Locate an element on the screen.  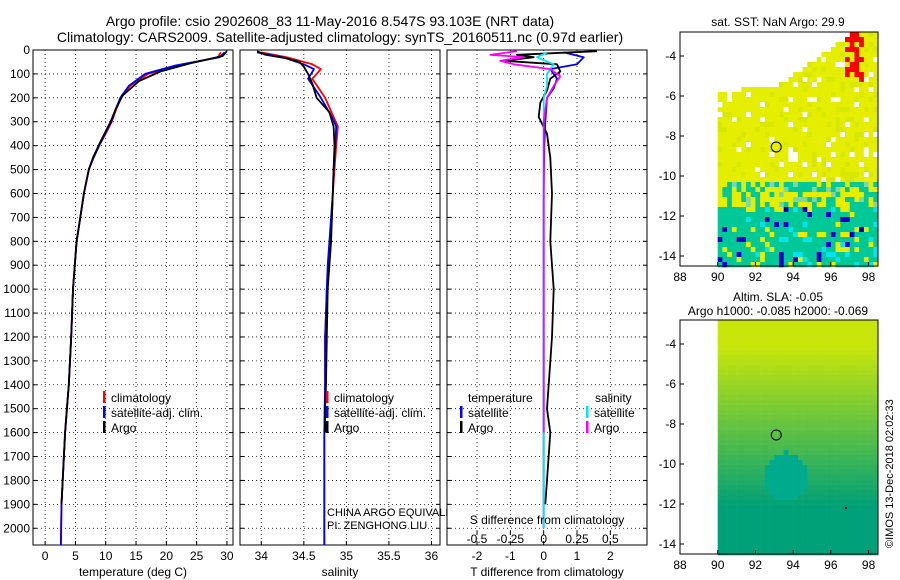
x-tick-label: -1 is located at coordinates (510, 556).